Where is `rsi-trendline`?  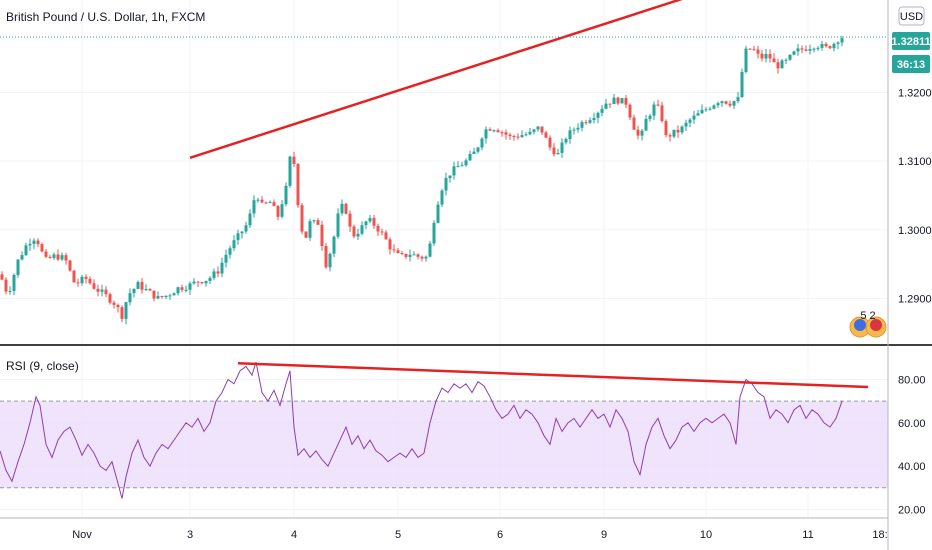 rsi-trendline is located at coordinates (553, 375).